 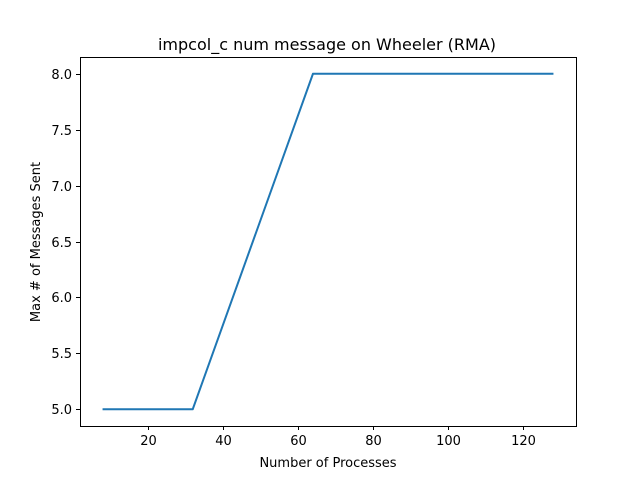 I want to click on x-tick-label: 100, so click(x=448, y=441).